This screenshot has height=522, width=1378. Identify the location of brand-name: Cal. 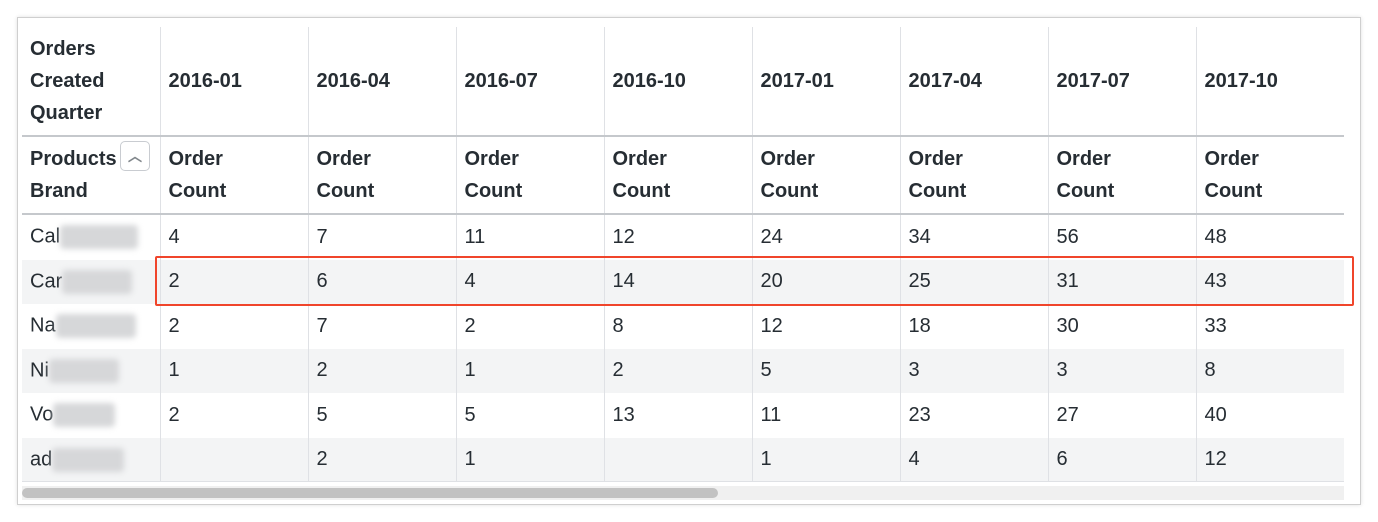
(45, 236).